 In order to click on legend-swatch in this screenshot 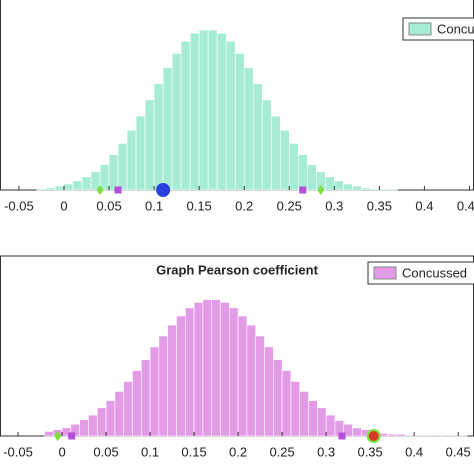, I will do `click(420, 29)`.